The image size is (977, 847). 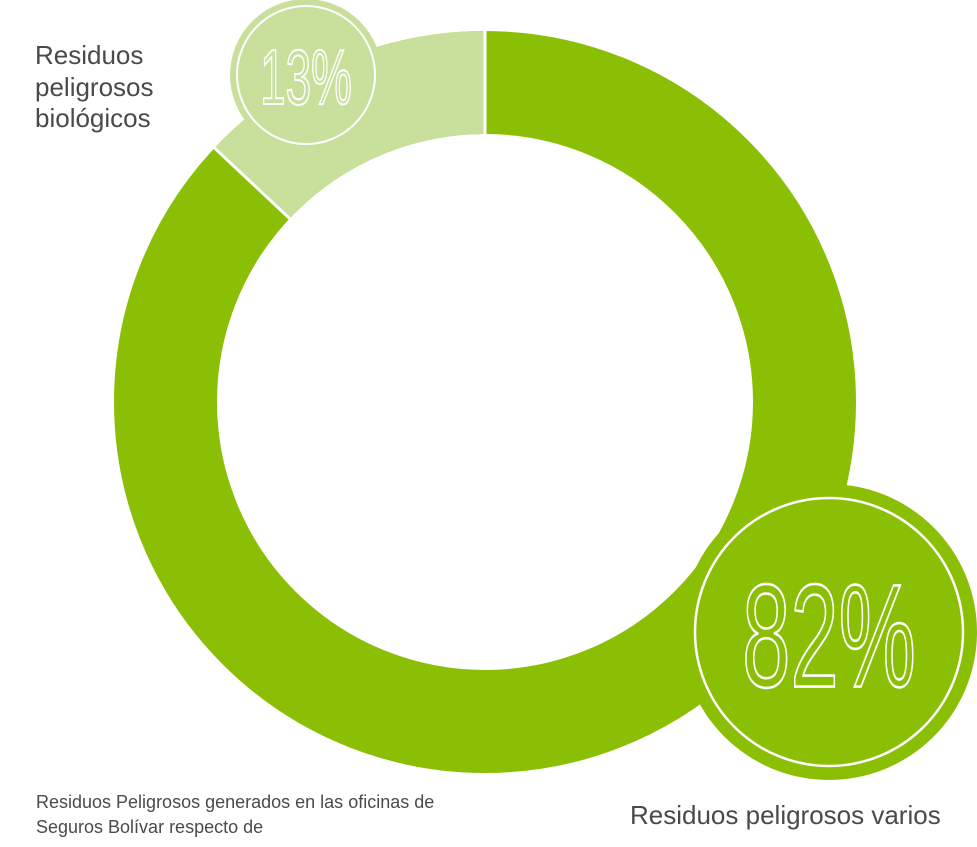 I want to click on slice-label-biologicos: Residuos peligrosos biológicos, so click(x=120, y=87).